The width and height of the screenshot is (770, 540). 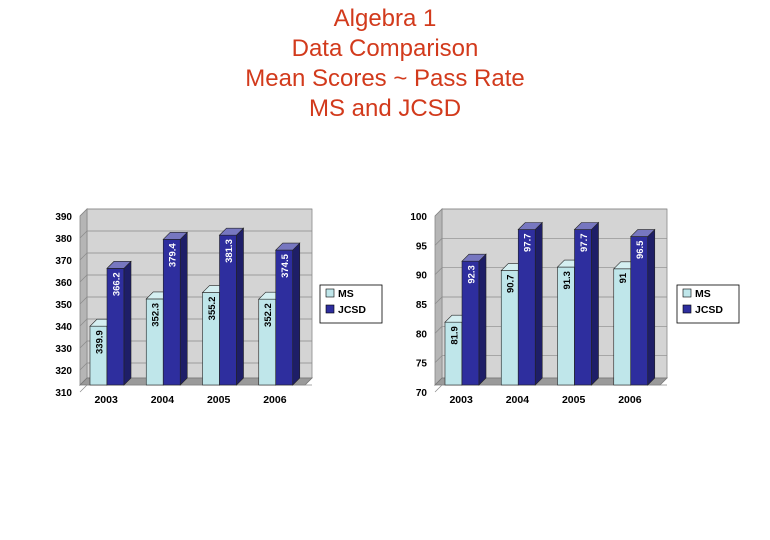 What do you see at coordinates (229, 251) in the screenshot?
I see `mean-scores-data-label-jcsd-2005: 381.3` at bounding box center [229, 251].